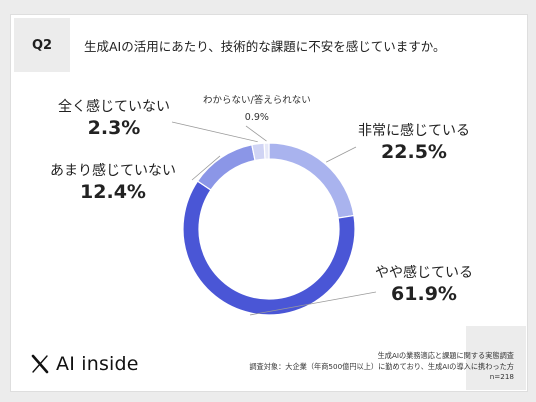 The width and height of the screenshot is (536, 402). Describe the element at coordinates (256, 117) in the screenshot. I see `slice-value-unknown: 0.9%` at that location.